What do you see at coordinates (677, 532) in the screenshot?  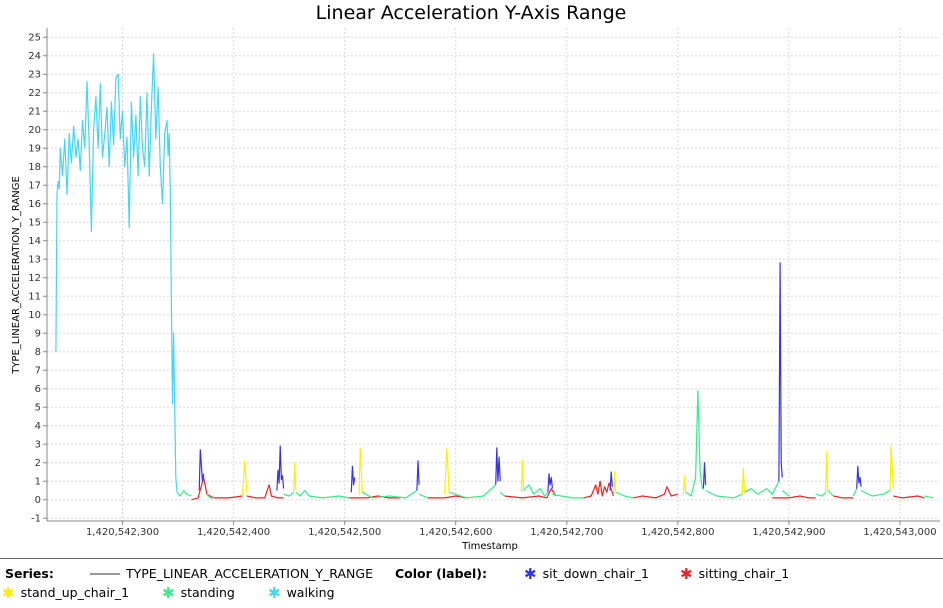 I see `x-tick-label: 1,420,542,800` at bounding box center [677, 532].